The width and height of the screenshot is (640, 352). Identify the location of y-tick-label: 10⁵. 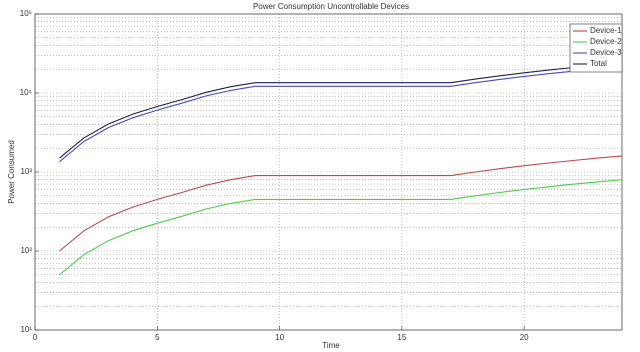
(26, 13).